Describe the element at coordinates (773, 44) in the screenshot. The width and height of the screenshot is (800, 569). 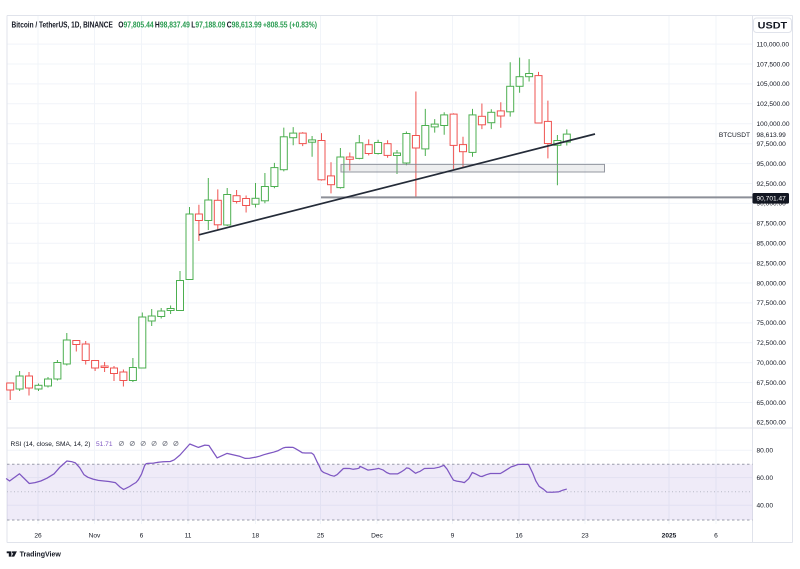
I see `svg-text: 110,000.00` at that location.